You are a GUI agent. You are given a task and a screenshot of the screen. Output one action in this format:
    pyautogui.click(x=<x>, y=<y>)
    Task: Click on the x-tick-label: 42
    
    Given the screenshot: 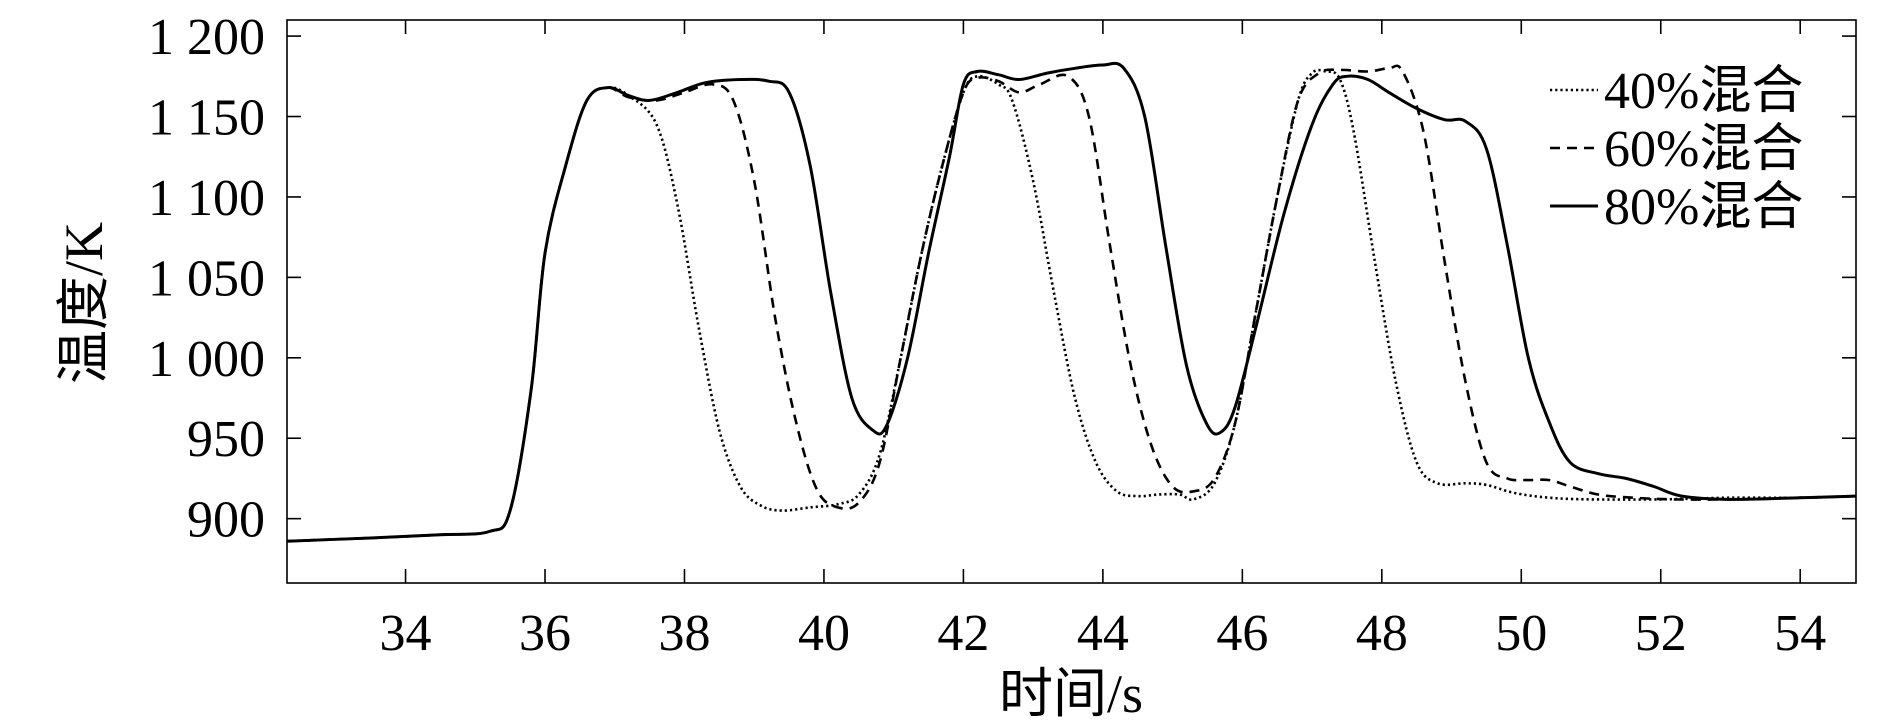 What is the action you would take?
    pyautogui.click(x=963, y=633)
    